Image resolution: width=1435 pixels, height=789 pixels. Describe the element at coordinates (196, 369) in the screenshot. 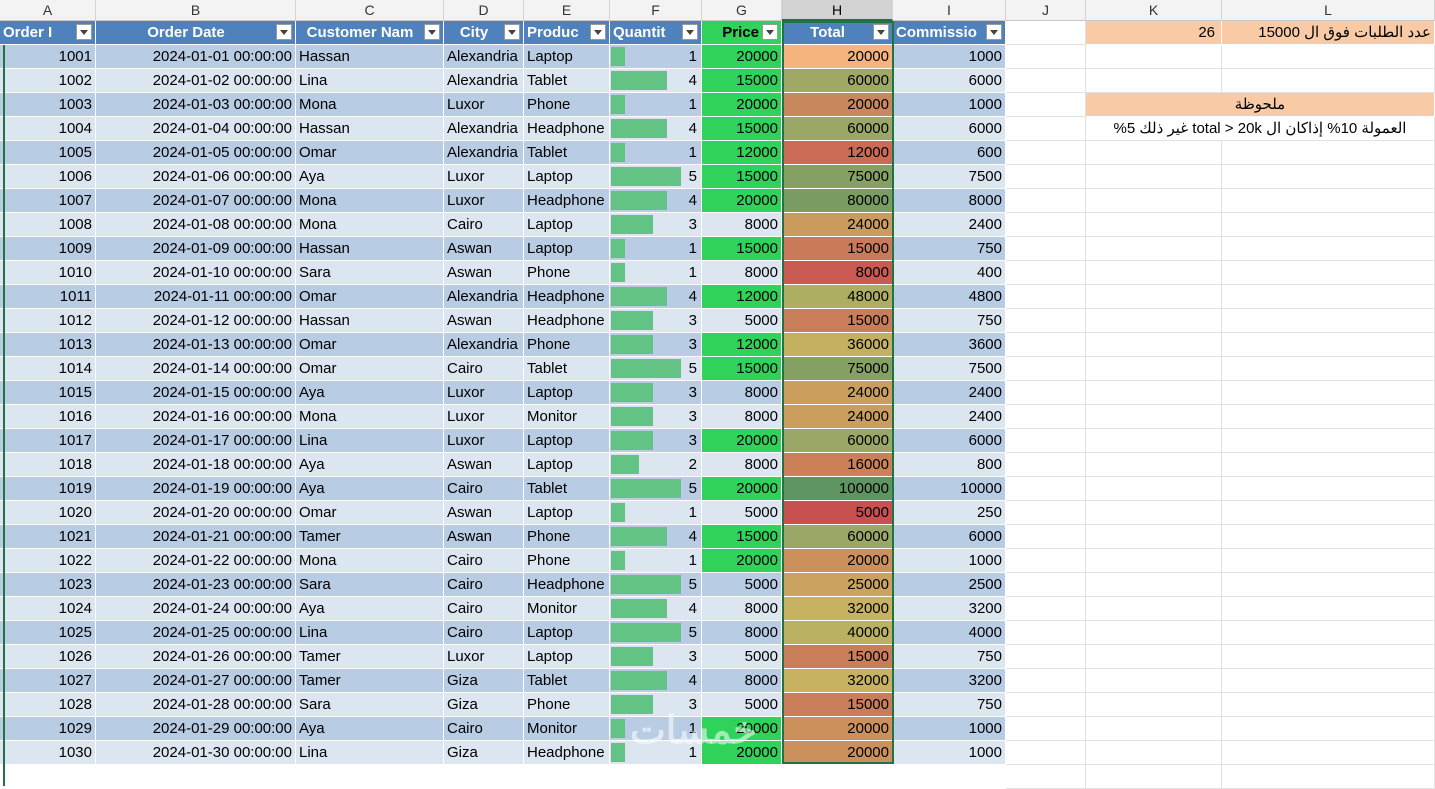

I see `order-date-cell: 2024-01-14 00:00:00` at that location.